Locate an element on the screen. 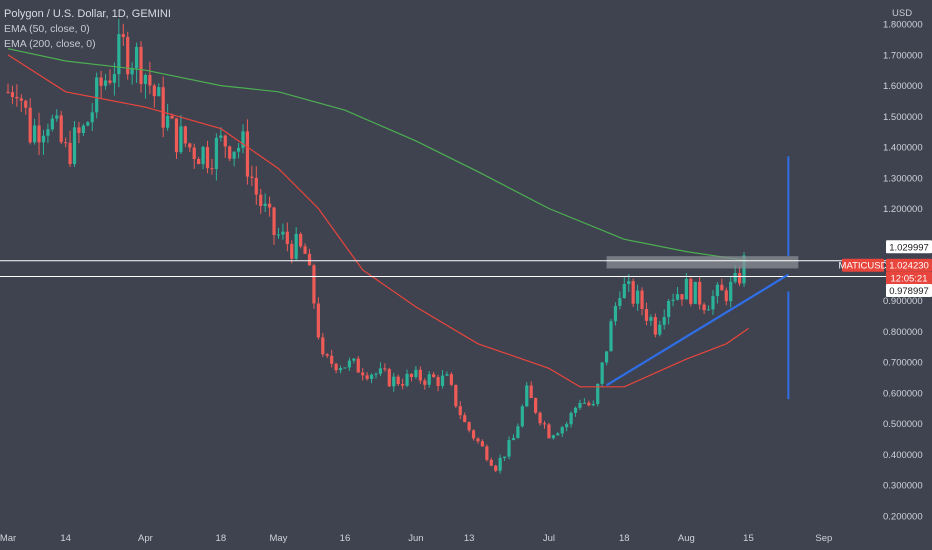  price-tick-label: 0.400000 is located at coordinates (903, 455).